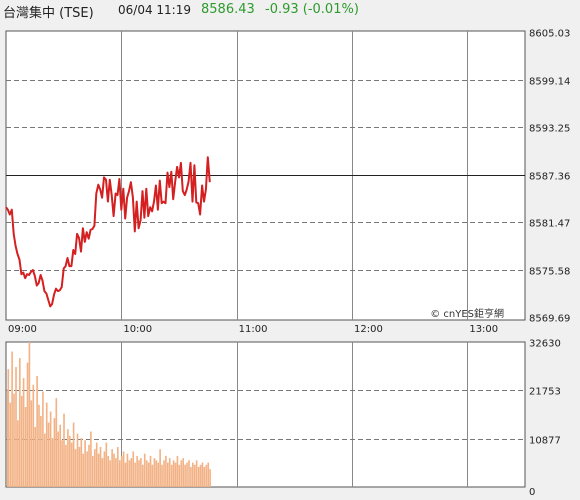 This screenshot has width=580, height=500. I want to click on last-price: 8586.43, so click(228, 9).